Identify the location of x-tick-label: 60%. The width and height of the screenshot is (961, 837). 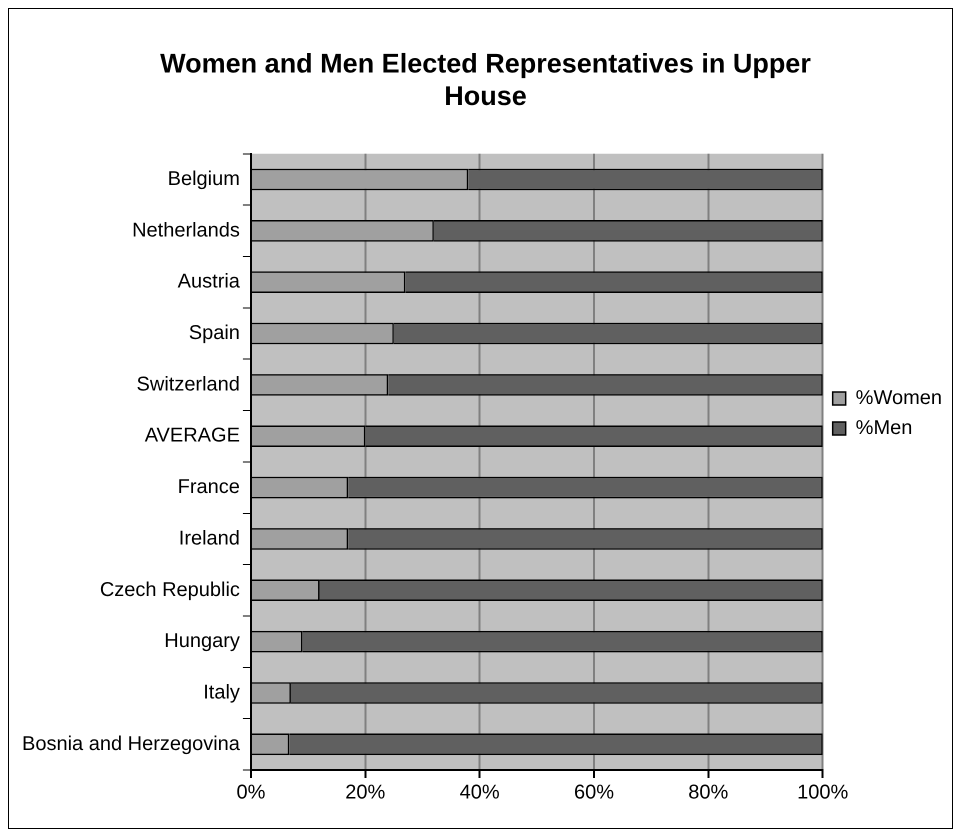
(594, 793).